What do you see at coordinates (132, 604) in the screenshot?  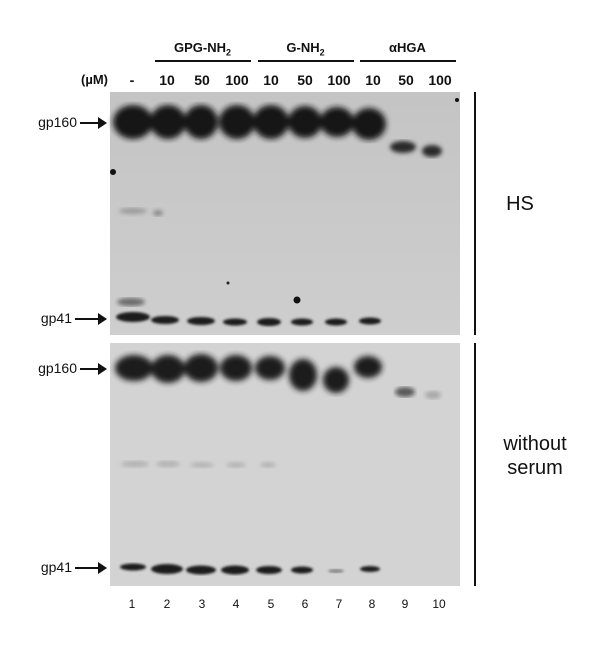 I see `lane-number-1: 1` at bounding box center [132, 604].